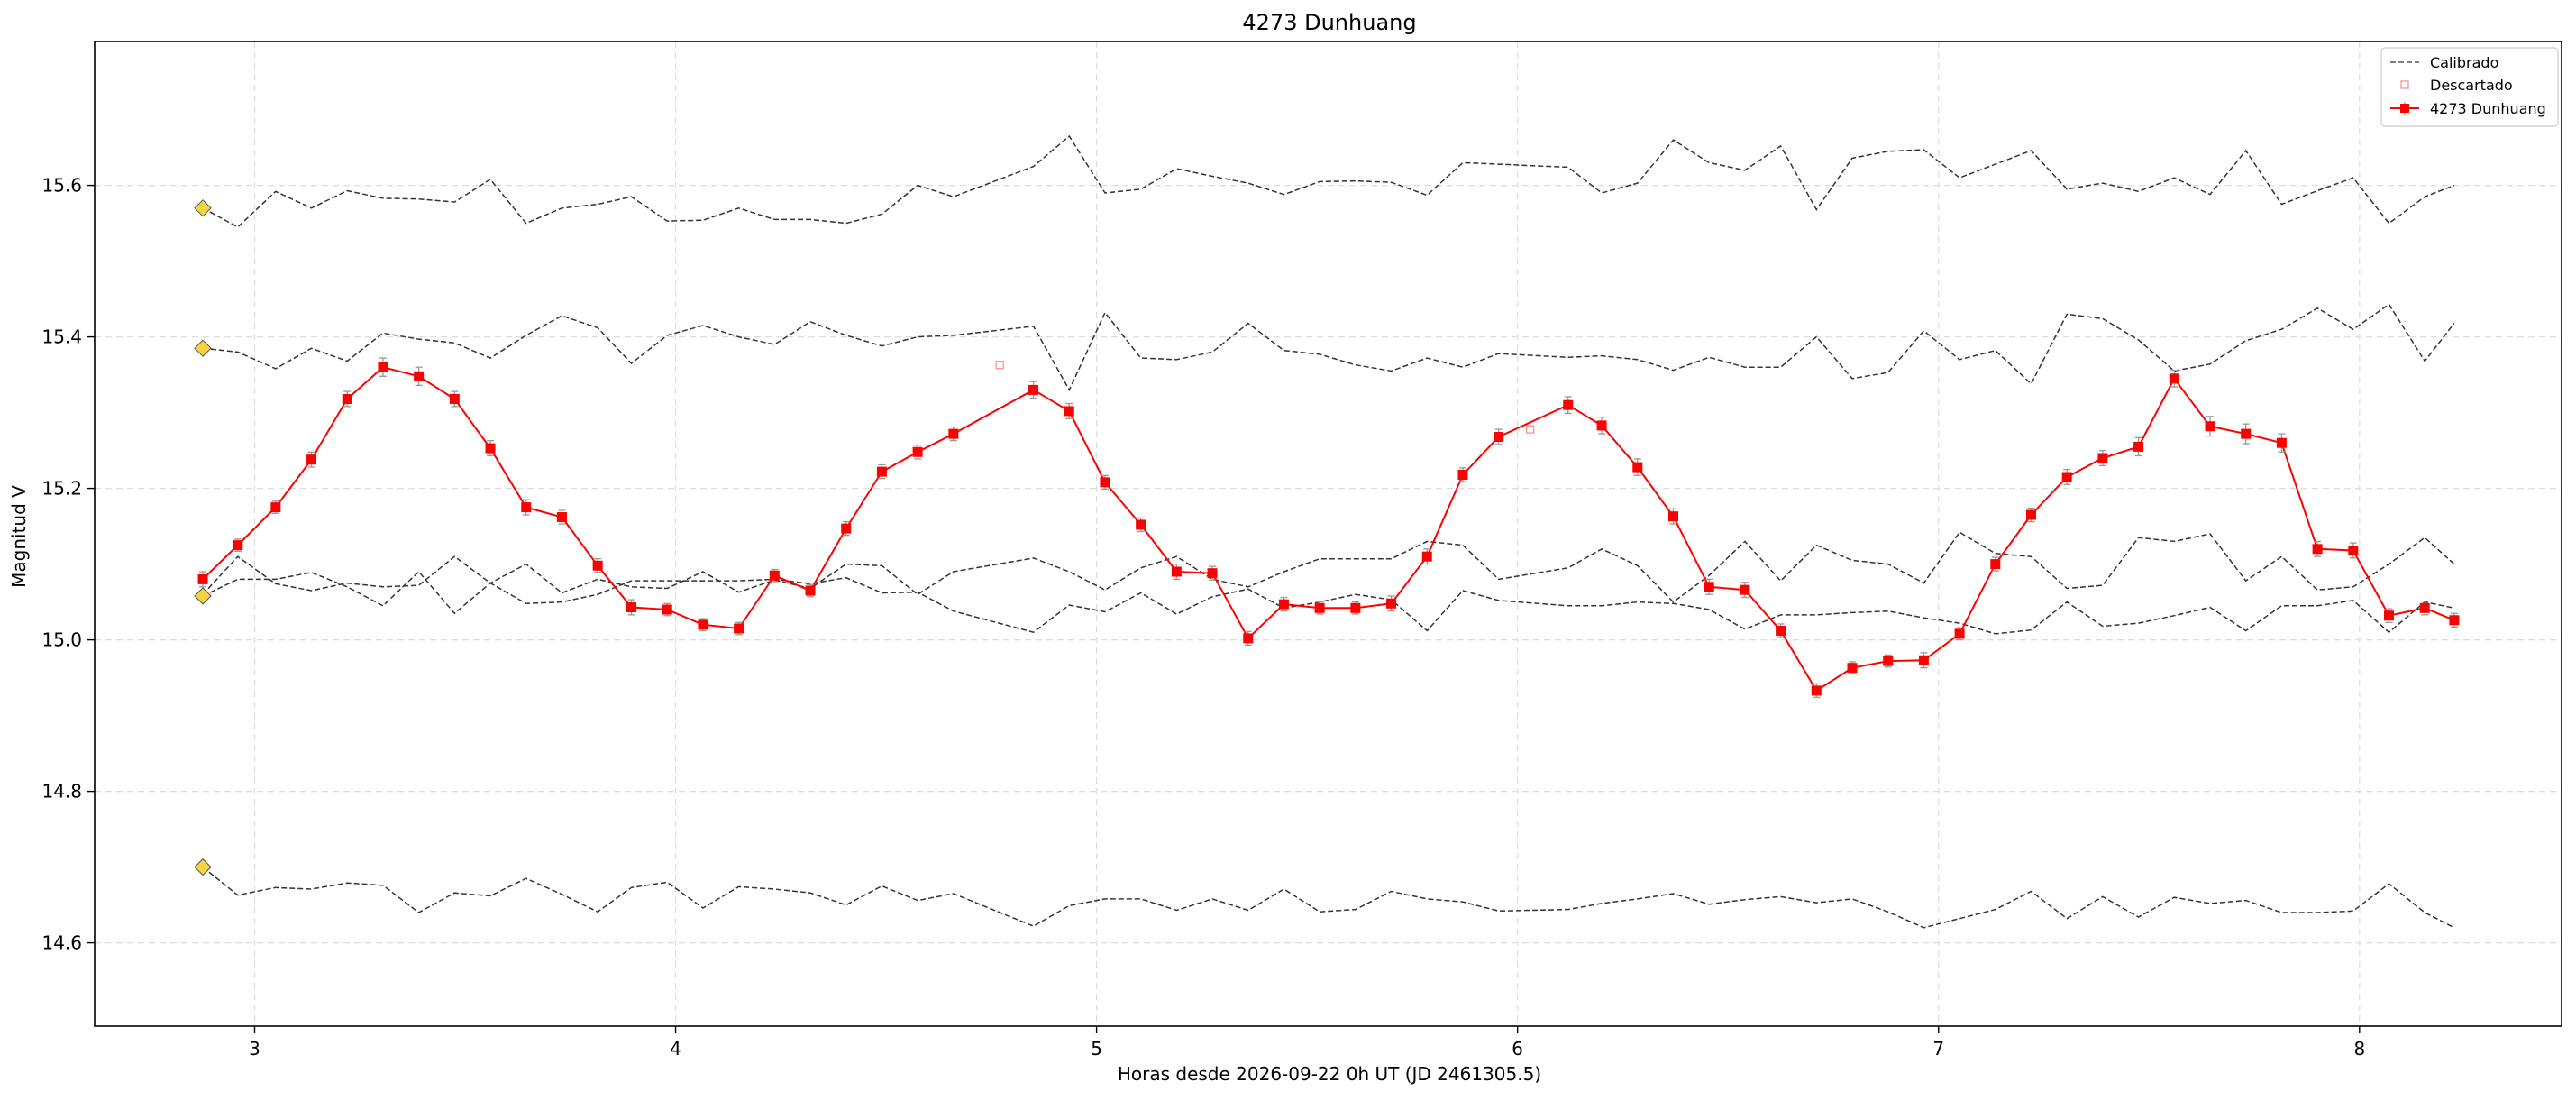 The image size is (2576, 1101). What do you see at coordinates (675, 1049) in the screenshot?
I see `x-tick-label: 4` at bounding box center [675, 1049].